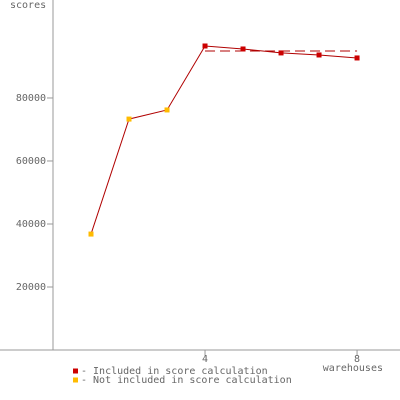 The image size is (400, 400). What do you see at coordinates (353, 368) in the screenshot?
I see `x-axis-label: warehouses` at bounding box center [353, 368].